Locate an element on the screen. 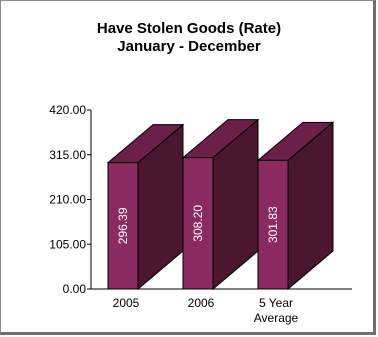 Image resolution: width=378 pixels, height=337 pixels. bar-value-label: 308.20 is located at coordinates (198, 223).